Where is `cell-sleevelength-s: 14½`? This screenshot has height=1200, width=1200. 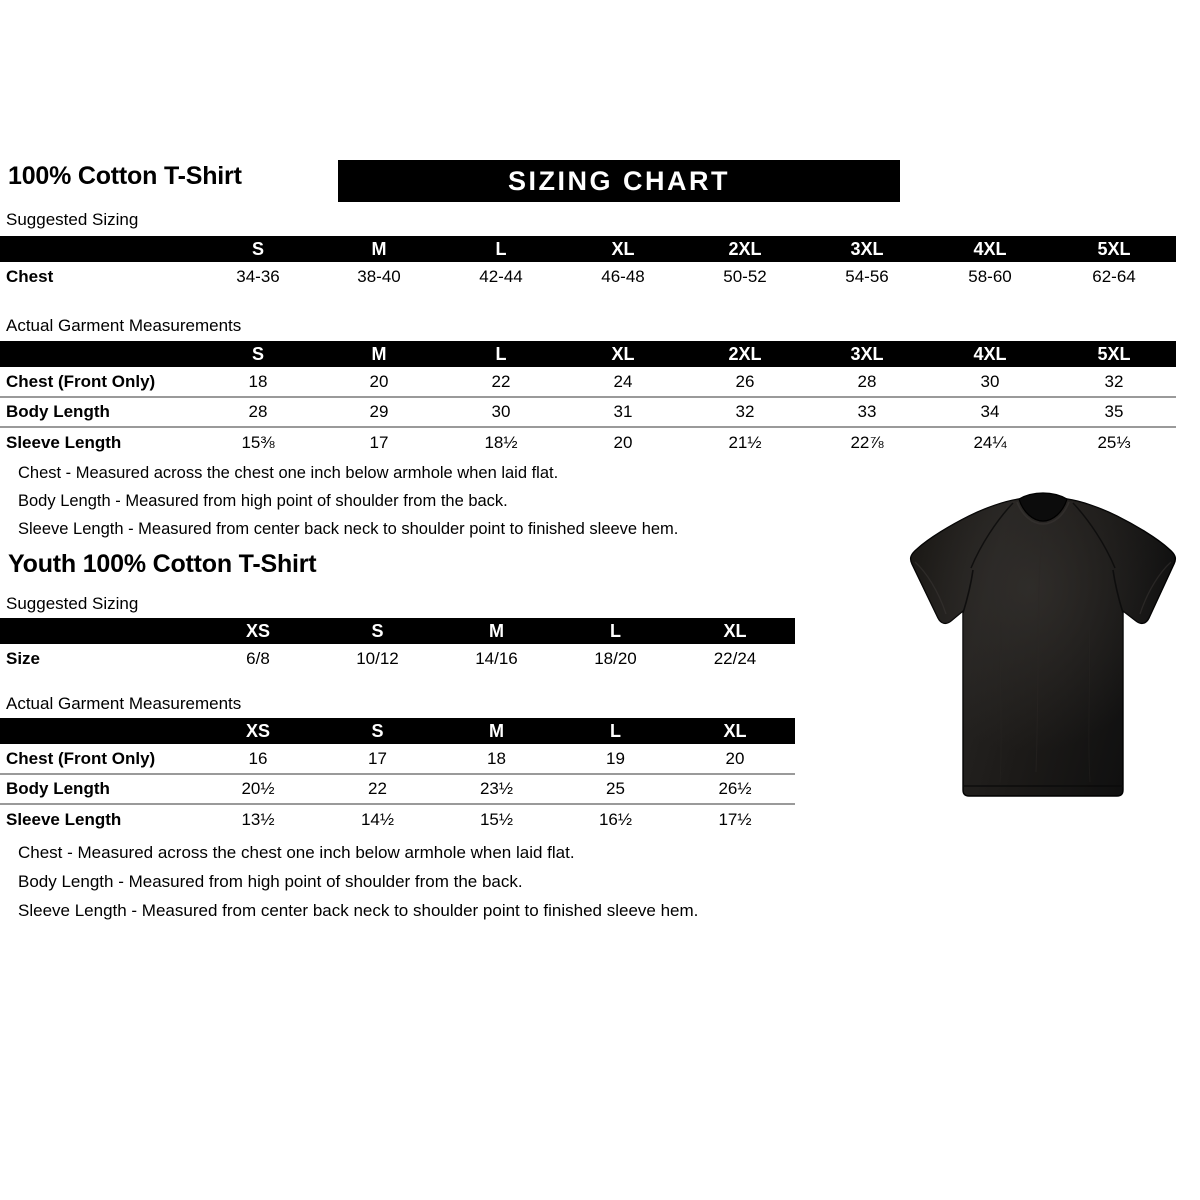
cell-sleevelength-s: 14½ is located at coordinates (377, 818).